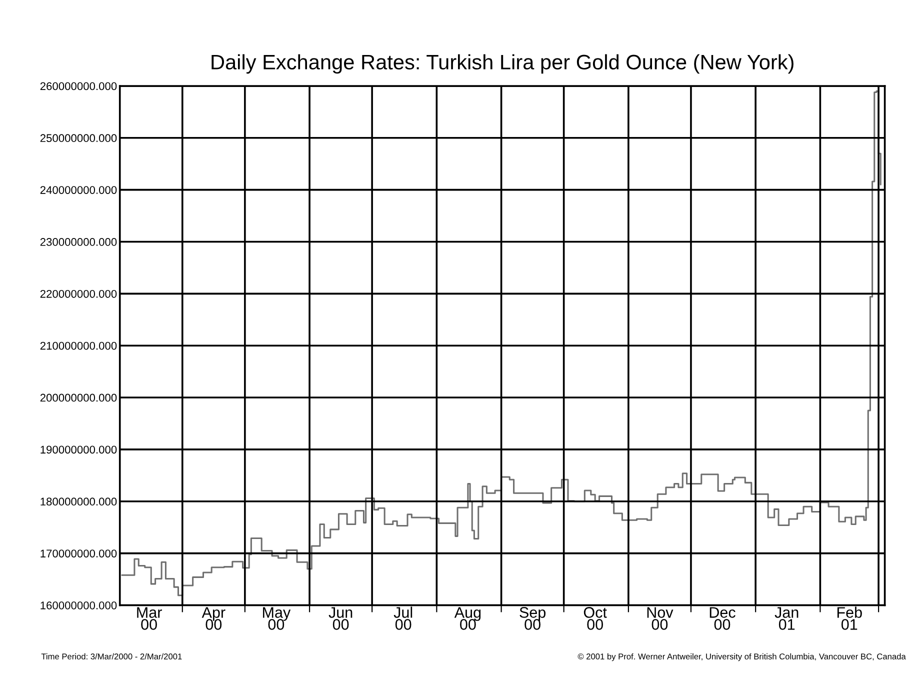 Image resolution: width=915 pixels, height=677 pixels. Describe the element at coordinates (78, 242) in the screenshot. I see `y-tick-label: 230000000.000` at that location.